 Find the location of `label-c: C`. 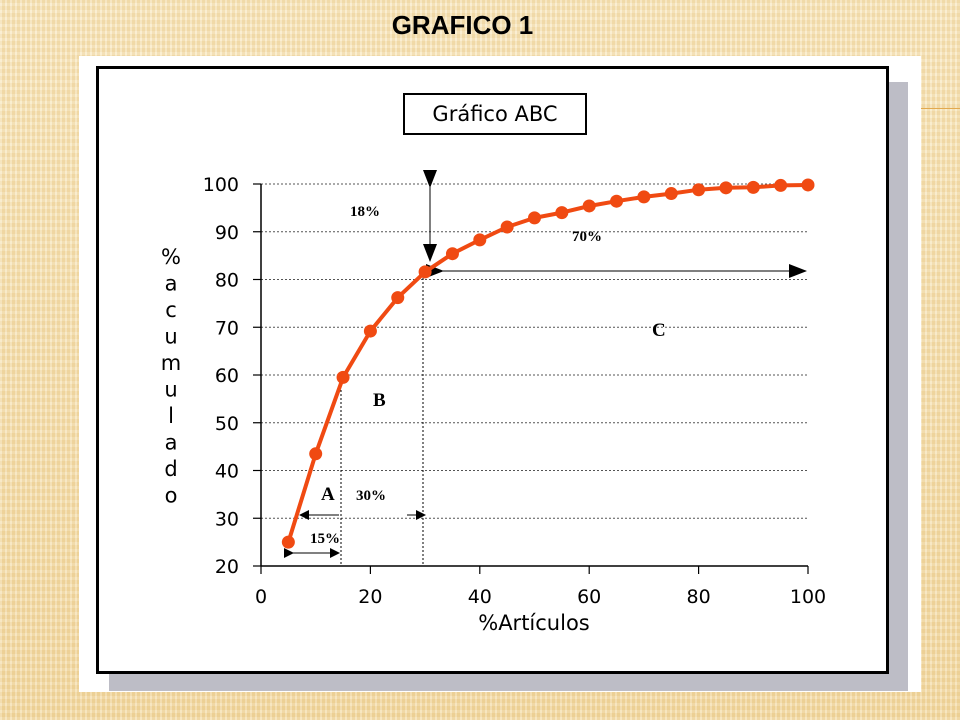

label-c: C is located at coordinates (659, 330).